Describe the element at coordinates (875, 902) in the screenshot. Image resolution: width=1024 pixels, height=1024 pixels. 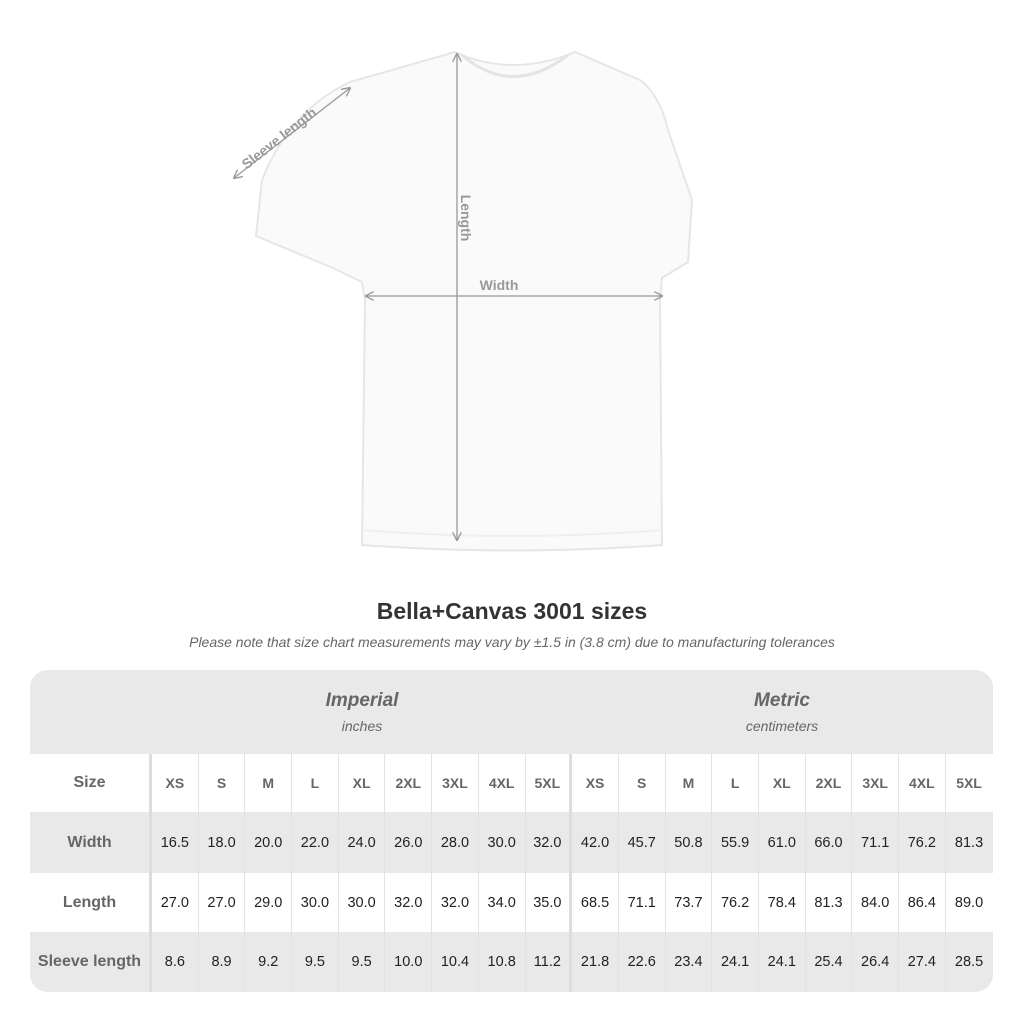
I see `table-cell: 84.0` at that location.